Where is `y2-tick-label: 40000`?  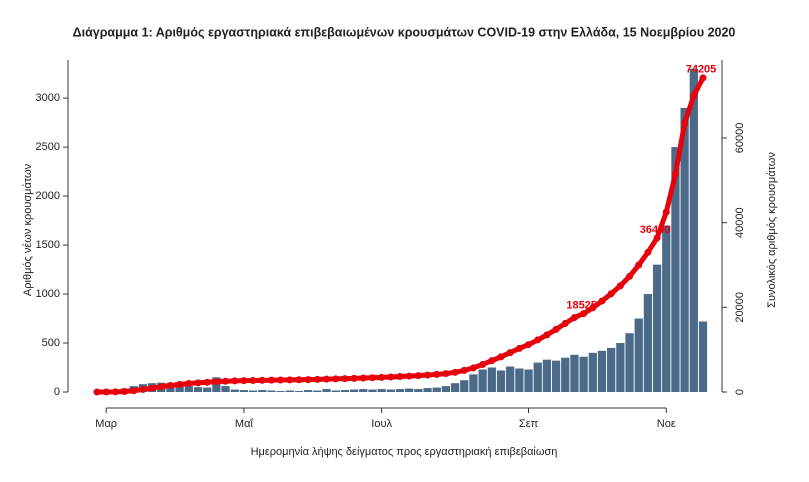 y2-tick-label: 40000 is located at coordinates (740, 222).